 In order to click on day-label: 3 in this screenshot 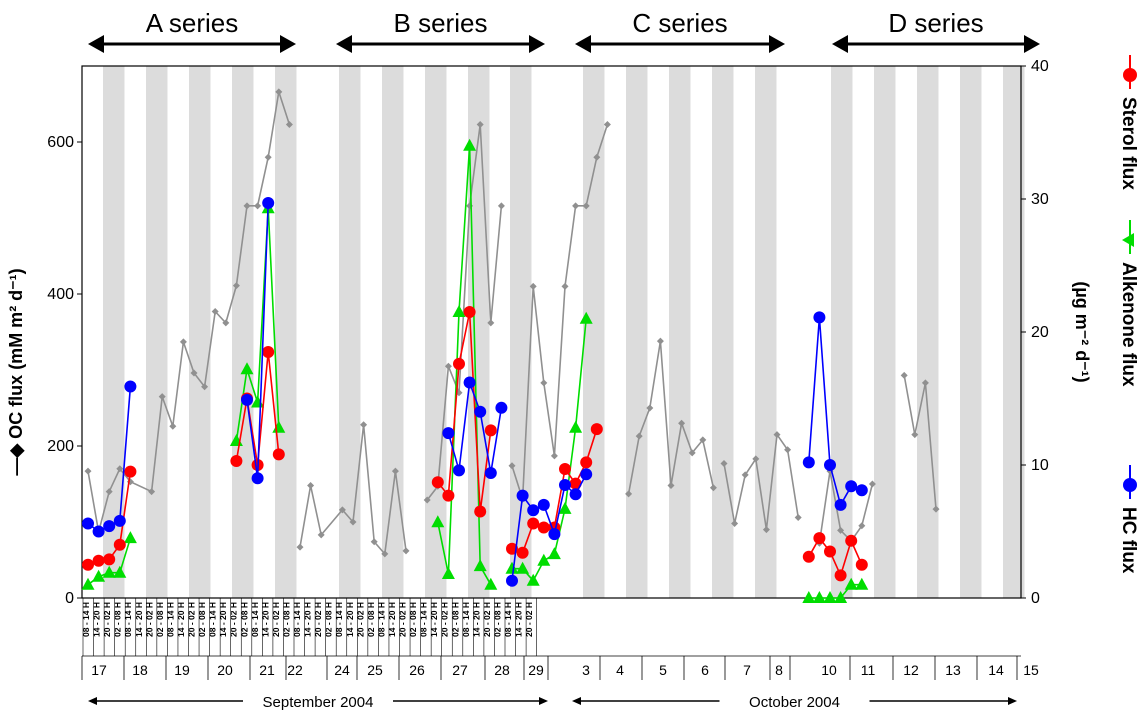, I will do `click(586, 670)`.